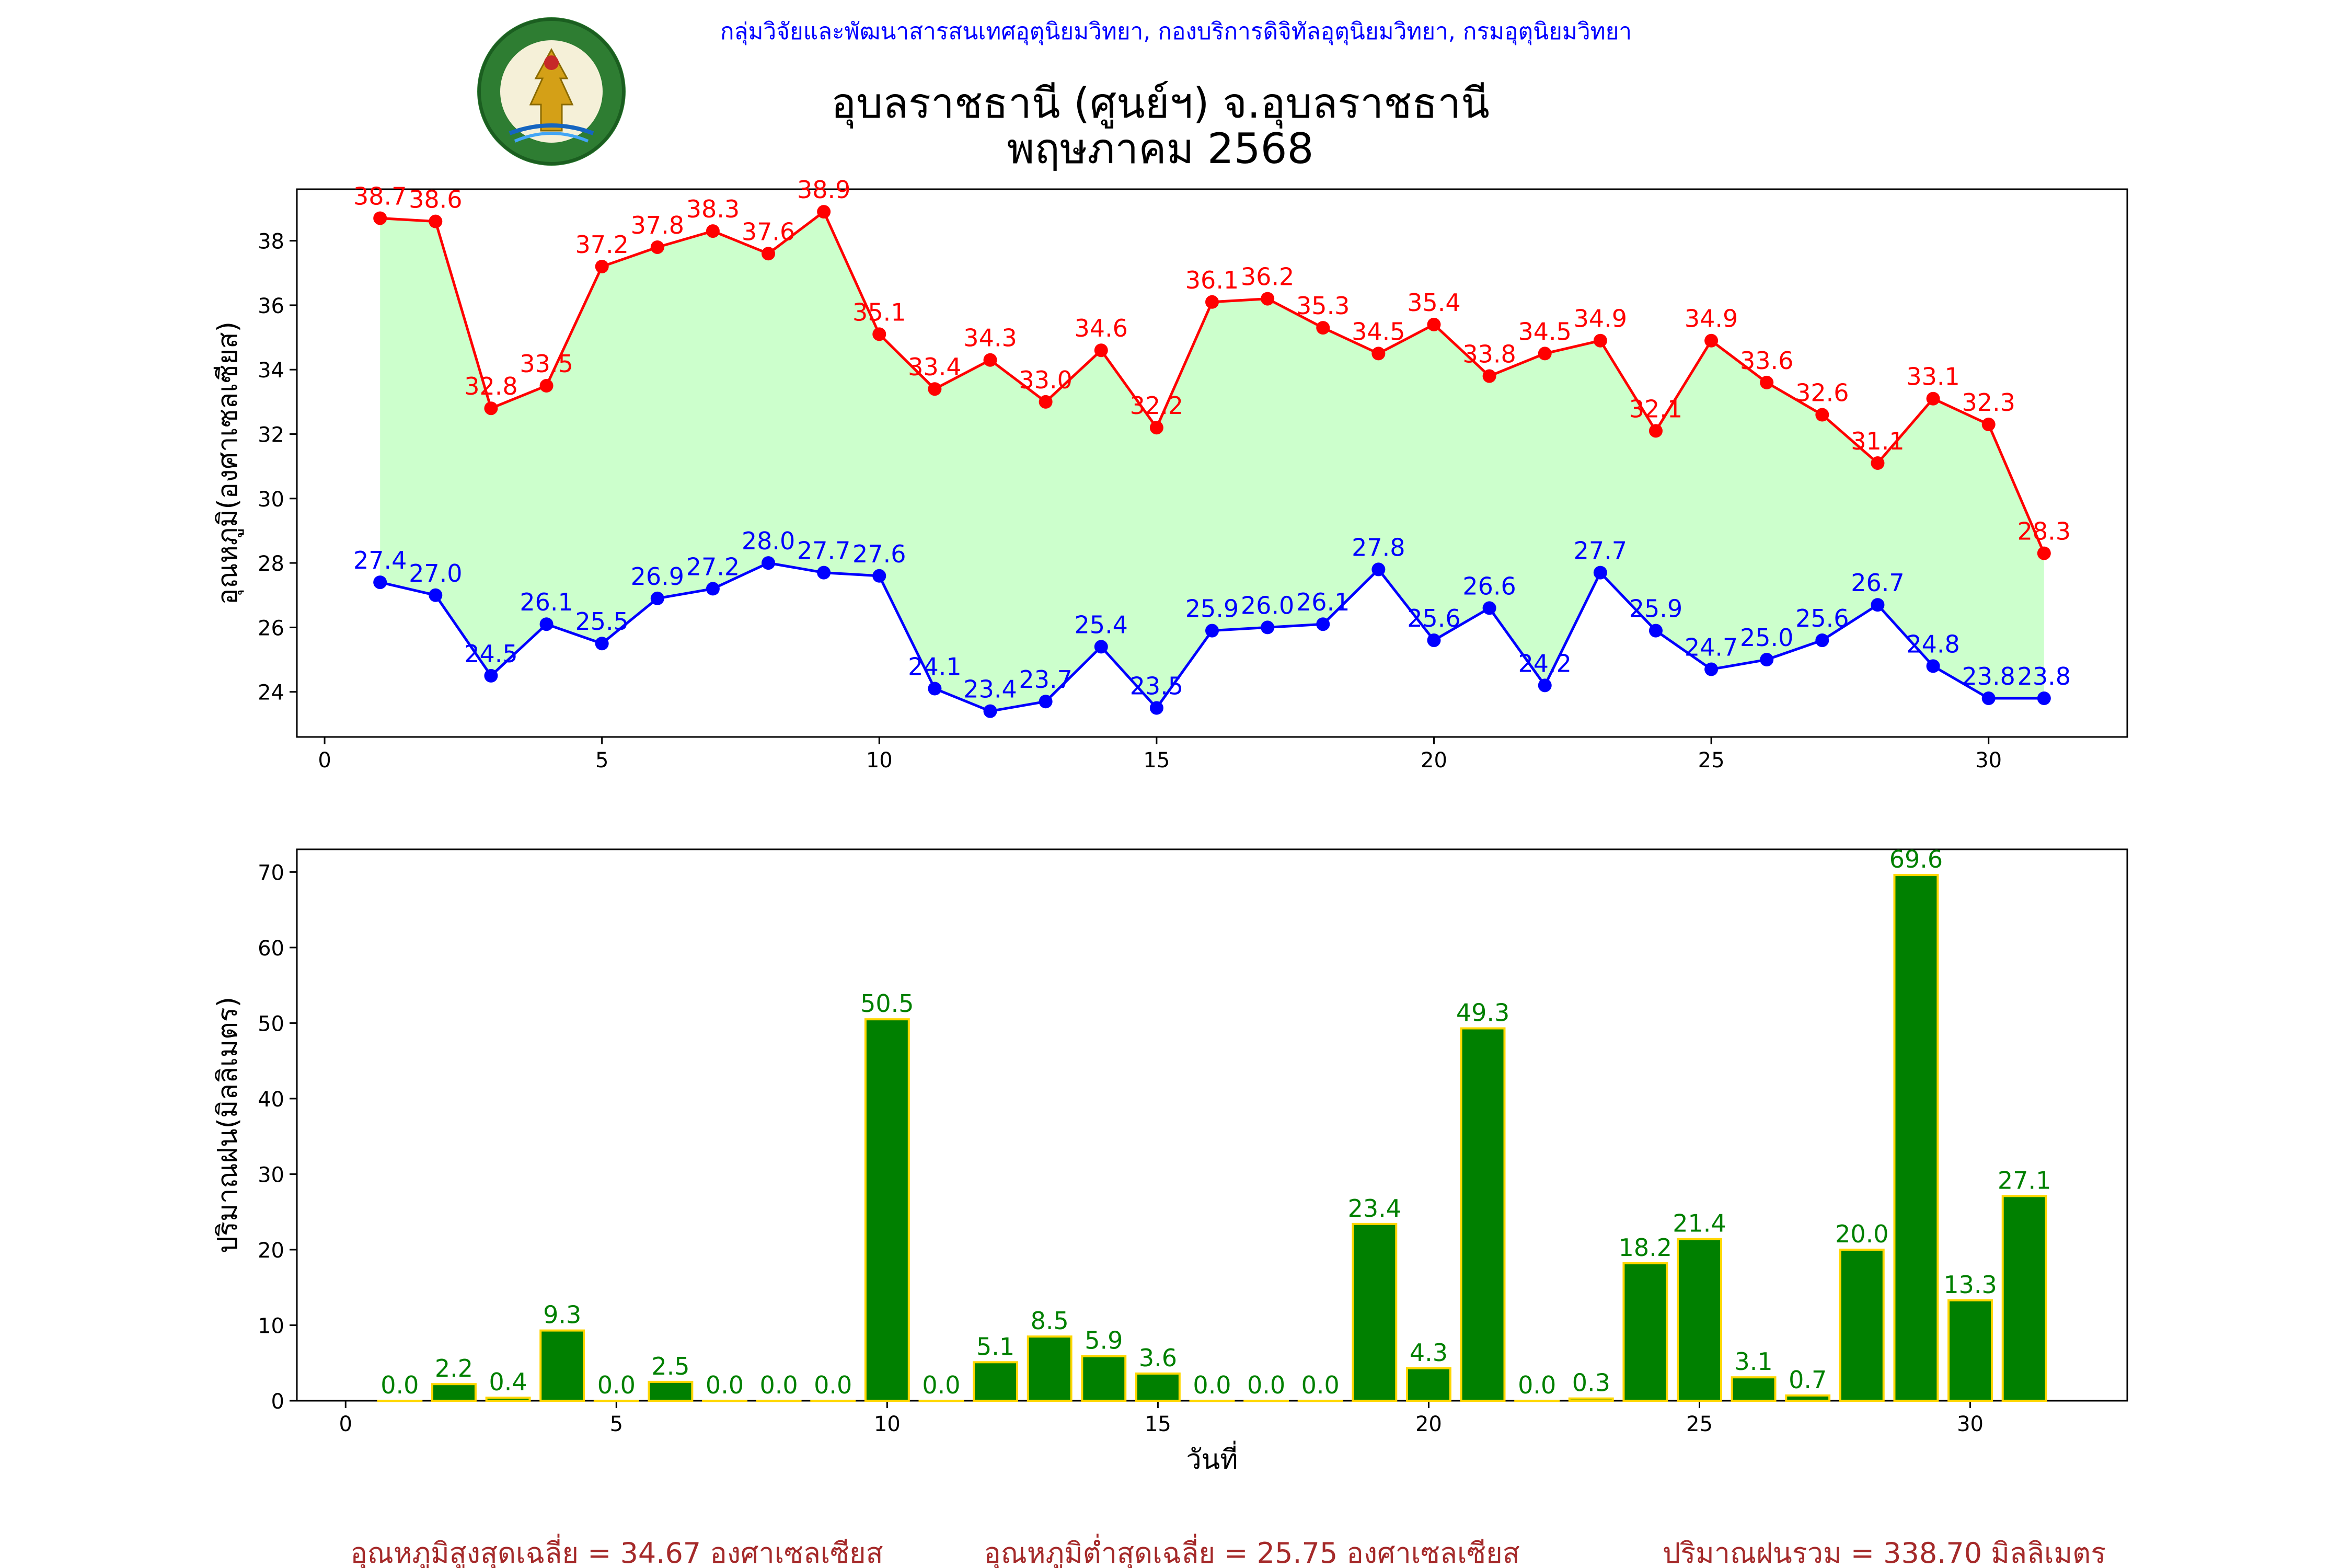 The height and width of the screenshot is (1568, 2352). I want to click on min-temp-data-label: 24.2, so click(1545, 663).